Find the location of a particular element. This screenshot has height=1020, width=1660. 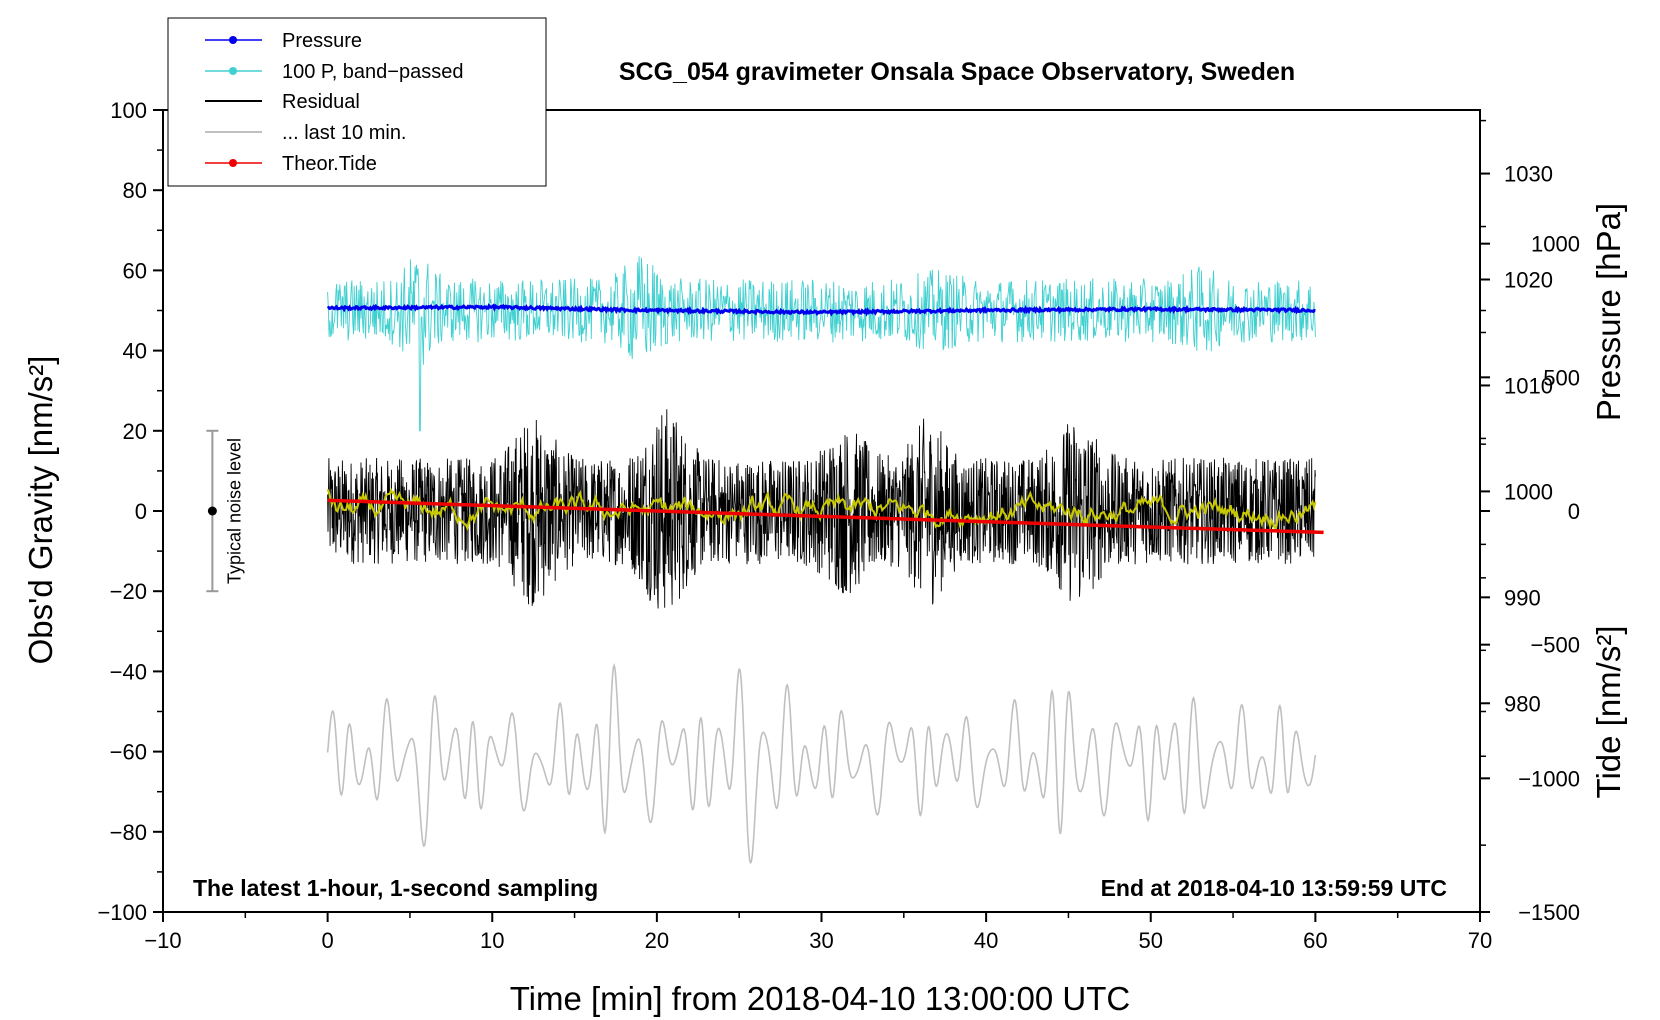

pressure-tick-label-2: 1000 is located at coordinates (1528, 491).